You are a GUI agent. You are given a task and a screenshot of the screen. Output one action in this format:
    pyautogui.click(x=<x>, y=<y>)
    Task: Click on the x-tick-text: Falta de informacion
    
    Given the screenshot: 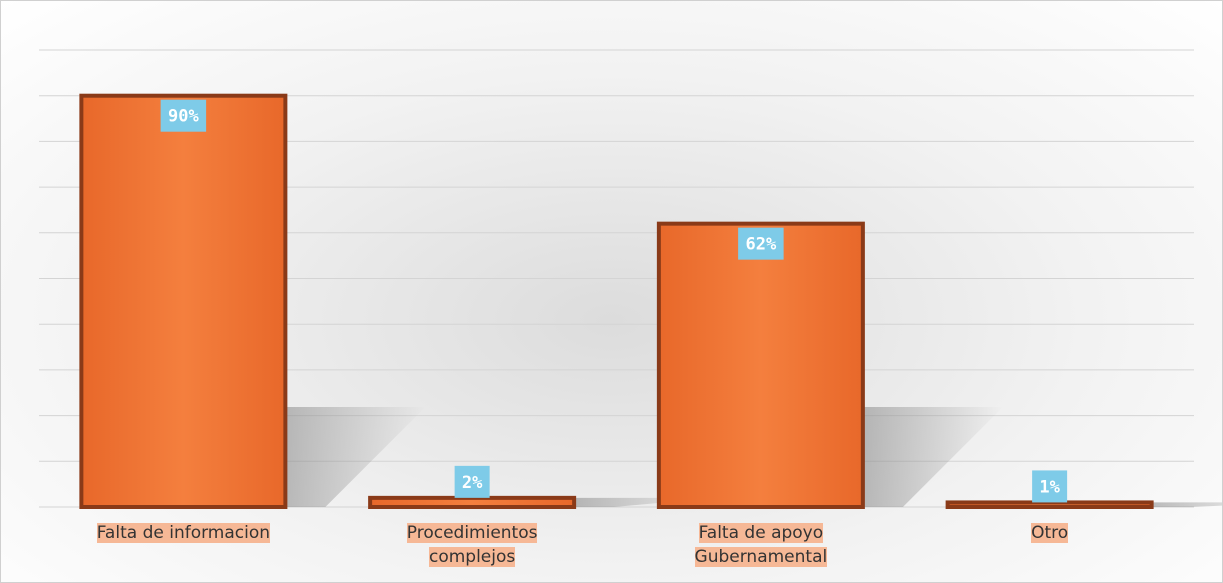 What is the action you would take?
    pyautogui.click(x=183, y=533)
    